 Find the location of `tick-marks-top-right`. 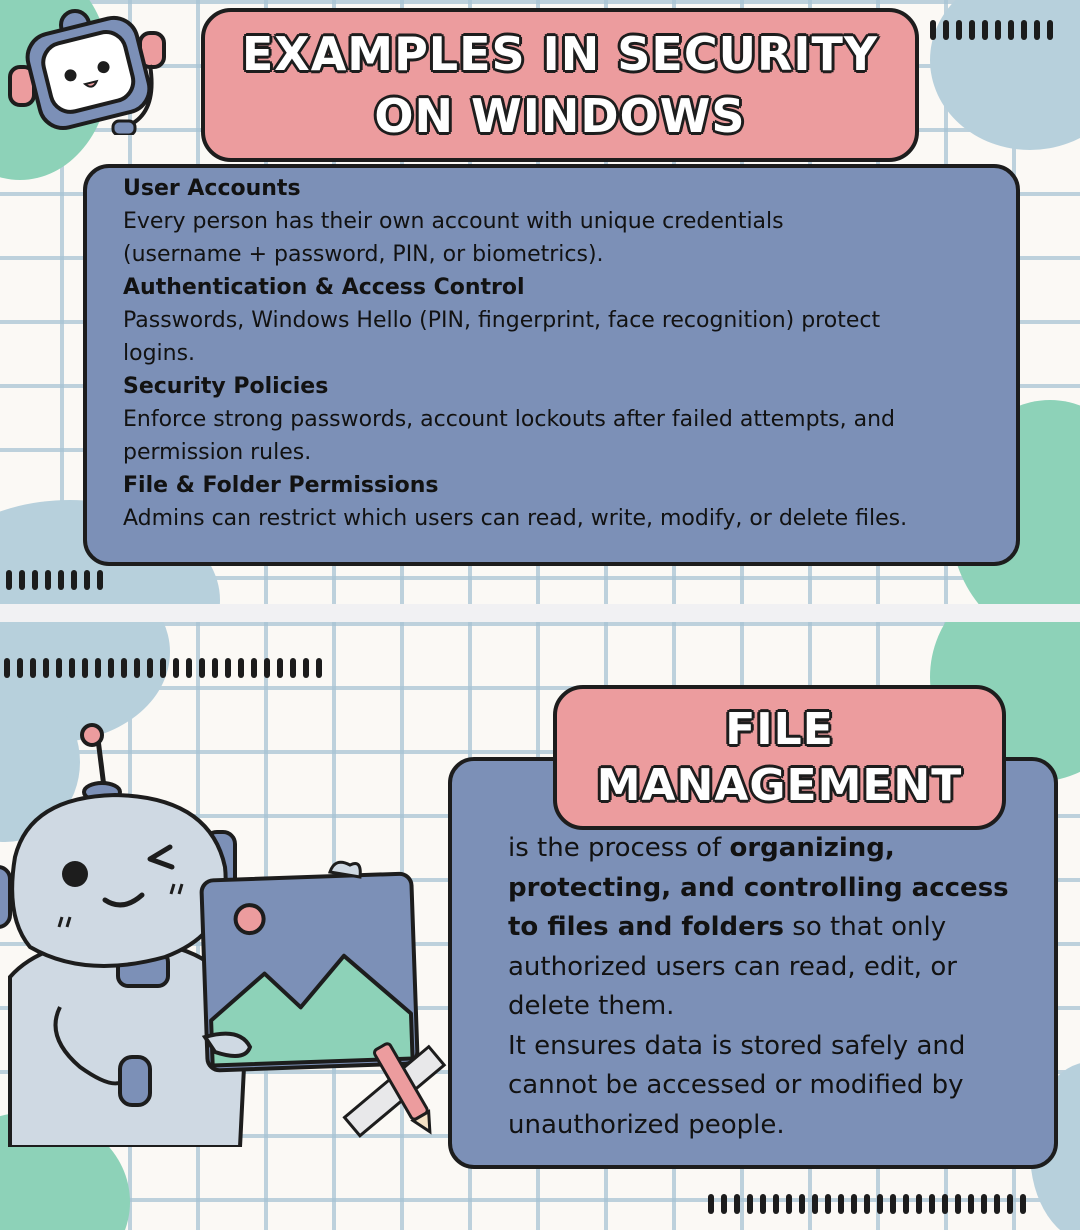

tick-marks-top-right is located at coordinates (991, 30).